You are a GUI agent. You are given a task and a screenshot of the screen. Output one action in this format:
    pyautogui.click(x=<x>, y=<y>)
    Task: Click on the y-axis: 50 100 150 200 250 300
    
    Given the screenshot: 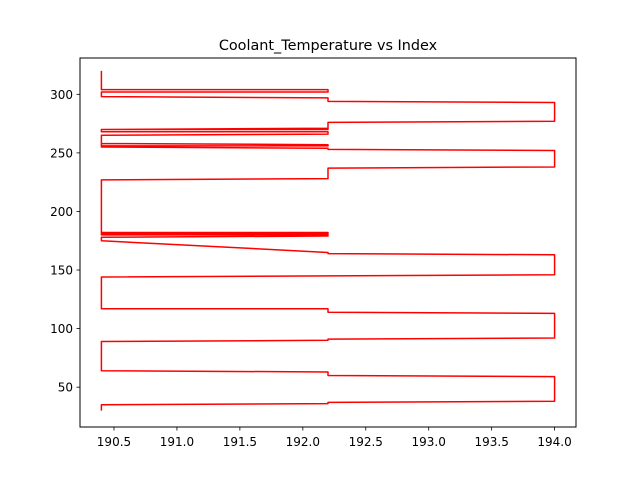 What is the action you would take?
    pyautogui.click(x=65, y=241)
    